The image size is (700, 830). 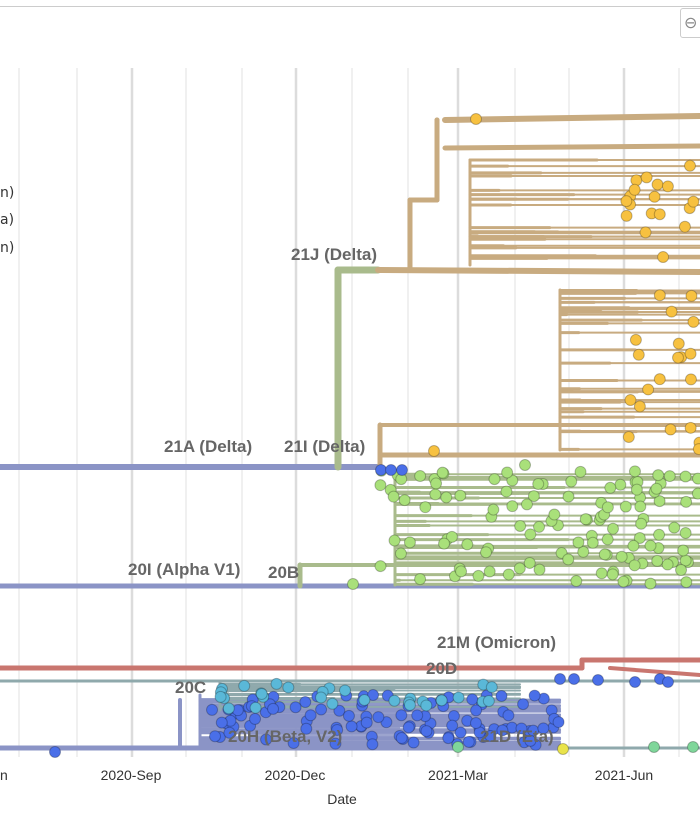 I want to click on legend-item: a), so click(x=7, y=220).